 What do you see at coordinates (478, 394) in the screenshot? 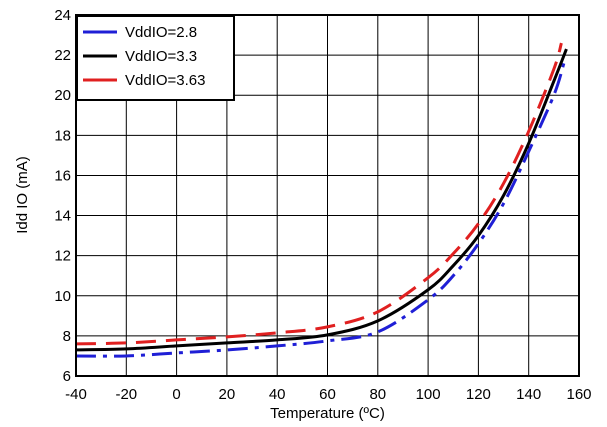
I see `x-tick-label: 120` at bounding box center [478, 394].